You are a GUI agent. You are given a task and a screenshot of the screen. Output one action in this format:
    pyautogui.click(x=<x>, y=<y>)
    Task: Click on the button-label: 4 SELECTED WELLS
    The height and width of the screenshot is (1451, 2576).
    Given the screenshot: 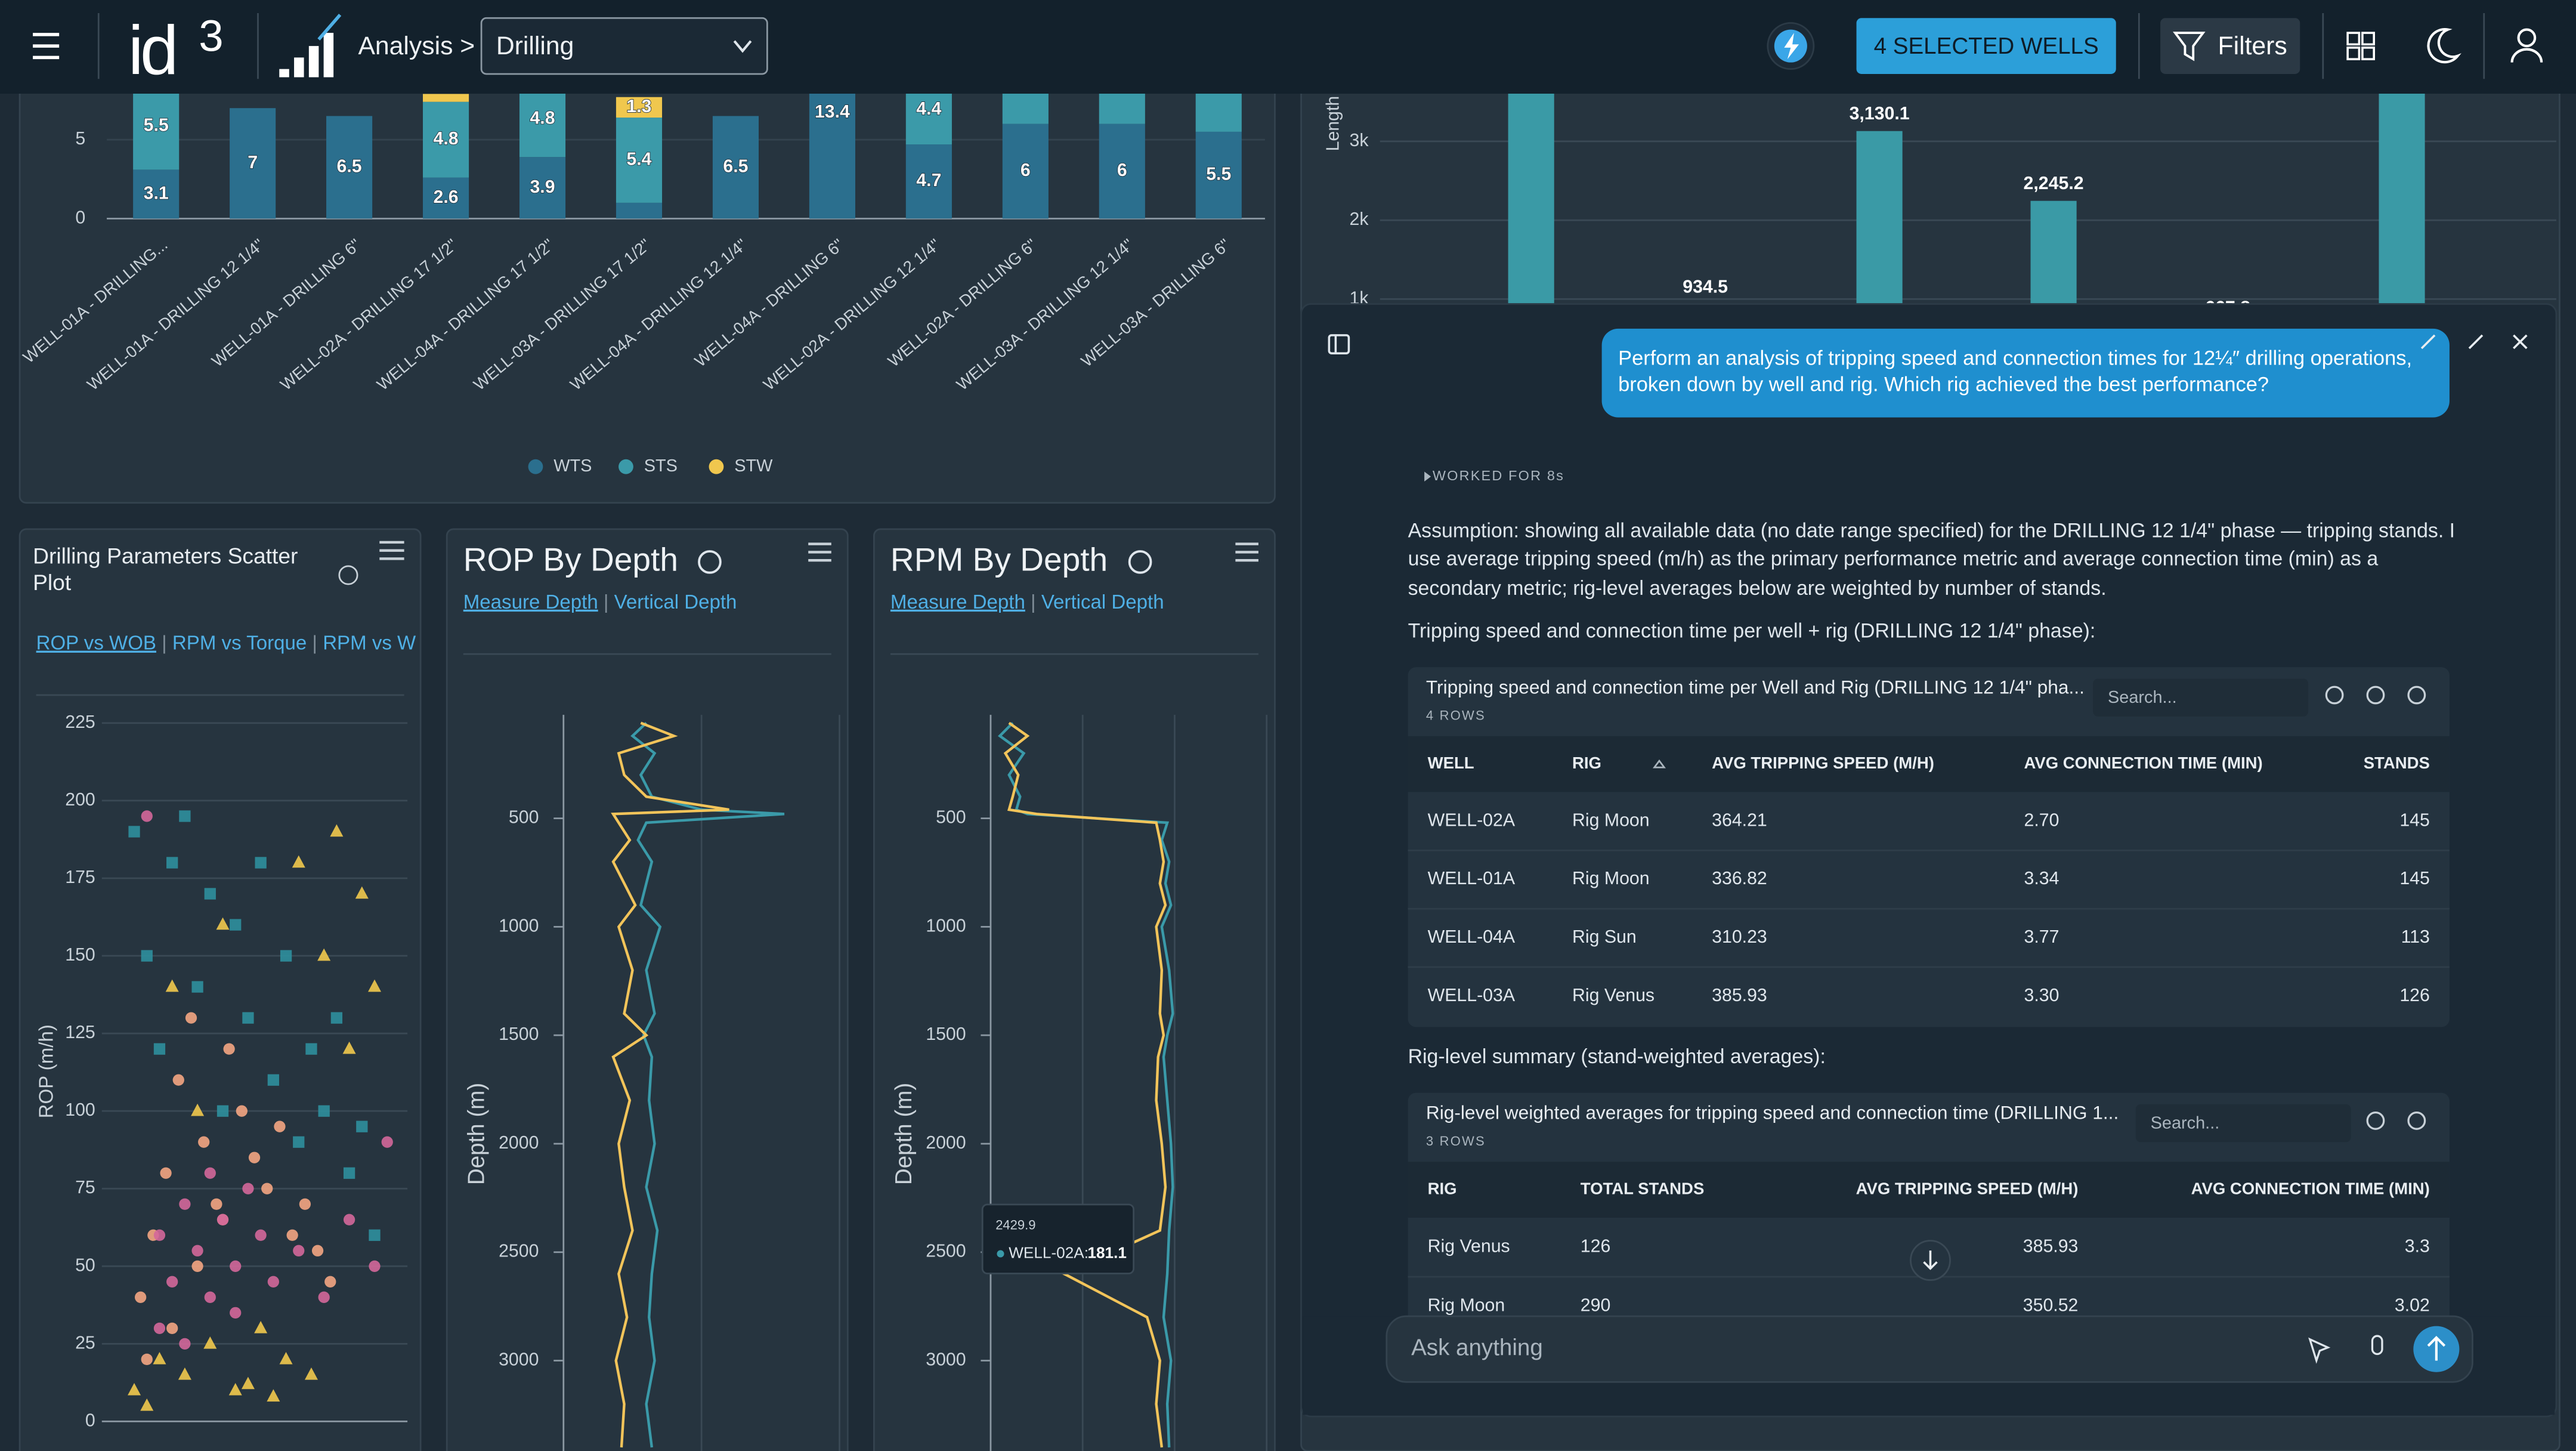 What is the action you would take?
    pyautogui.click(x=1986, y=46)
    